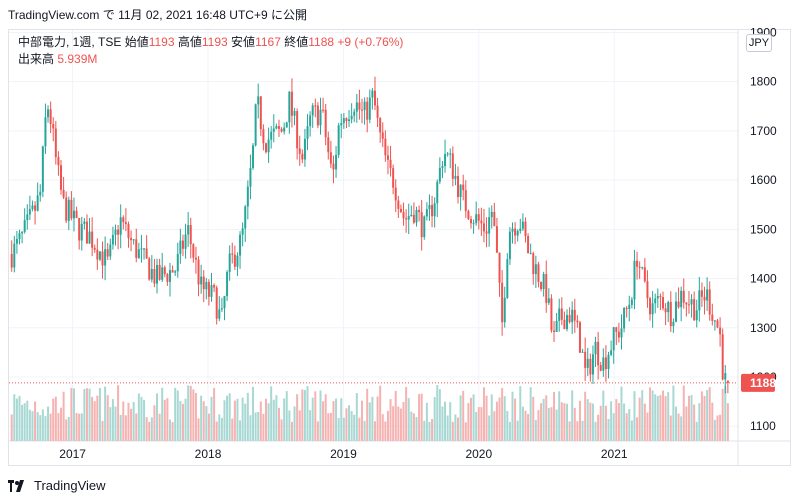 The image size is (794, 503). What do you see at coordinates (759, 43) in the screenshot?
I see `currency-button: JPY` at bounding box center [759, 43].